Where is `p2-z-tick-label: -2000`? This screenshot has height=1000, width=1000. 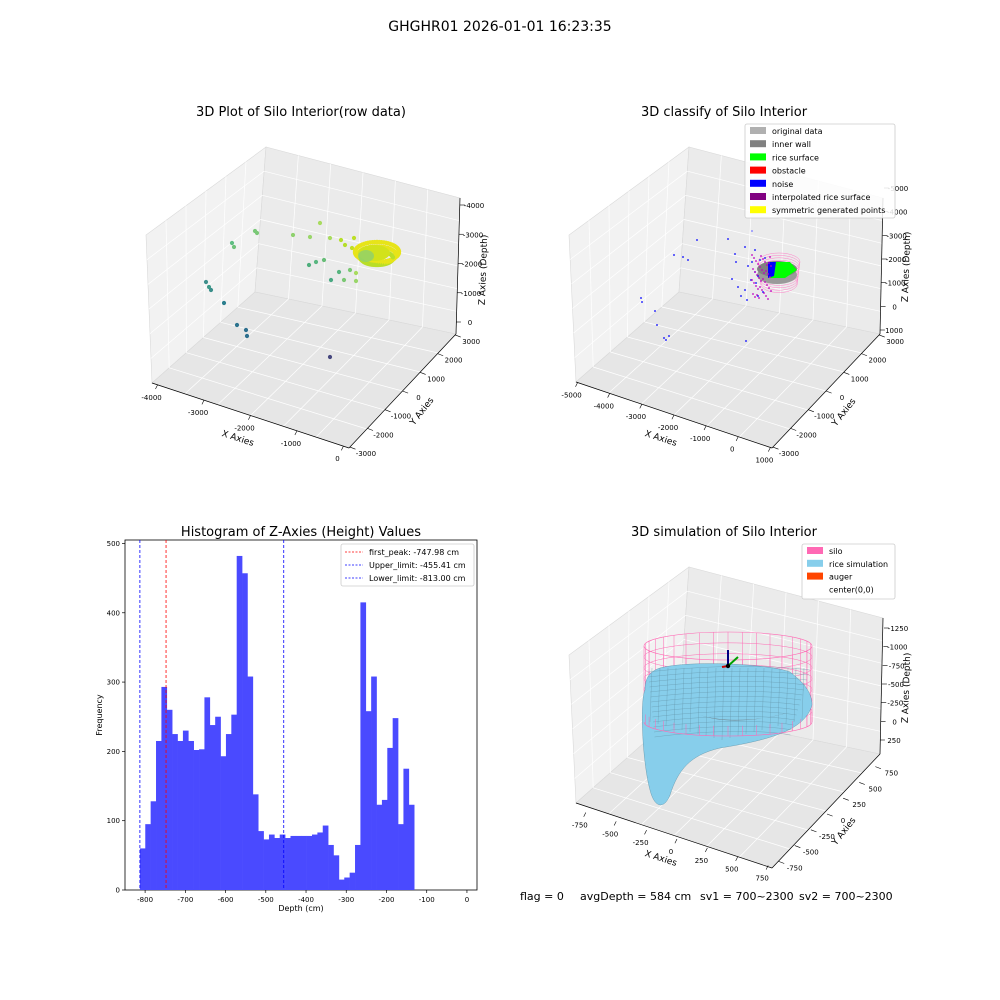 p2-z-tick-label: -2000 is located at coordinates (896, 260).